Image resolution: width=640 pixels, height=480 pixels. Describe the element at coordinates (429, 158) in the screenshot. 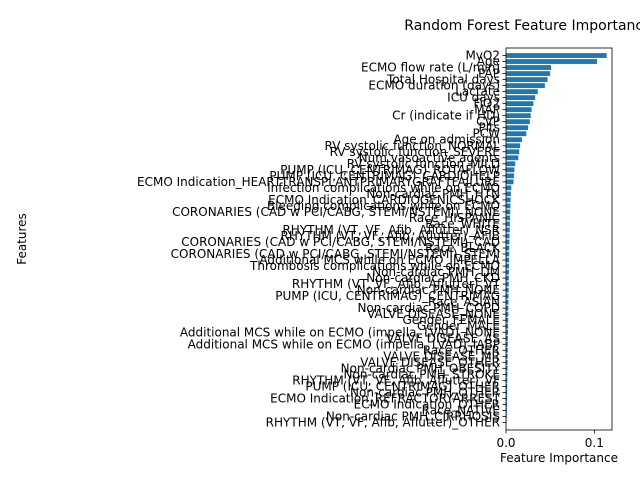

I see `y-tick-label: Num vasoactive agents` at that location.